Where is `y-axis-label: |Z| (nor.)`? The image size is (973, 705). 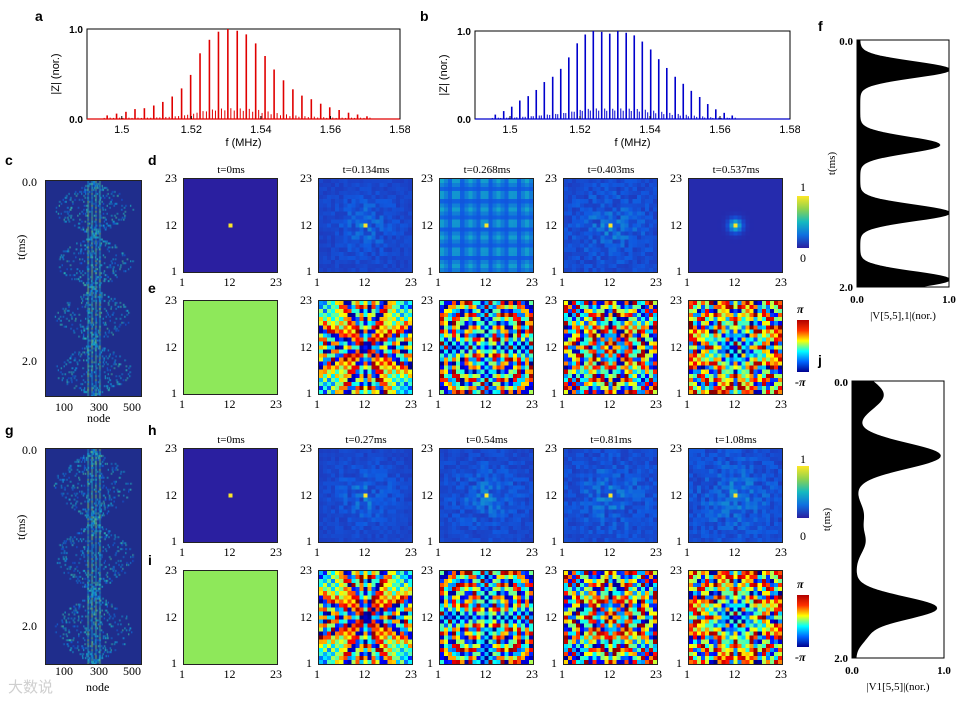
y-axis-label: |Z| (nor.) is located at coordinates (444, 74).